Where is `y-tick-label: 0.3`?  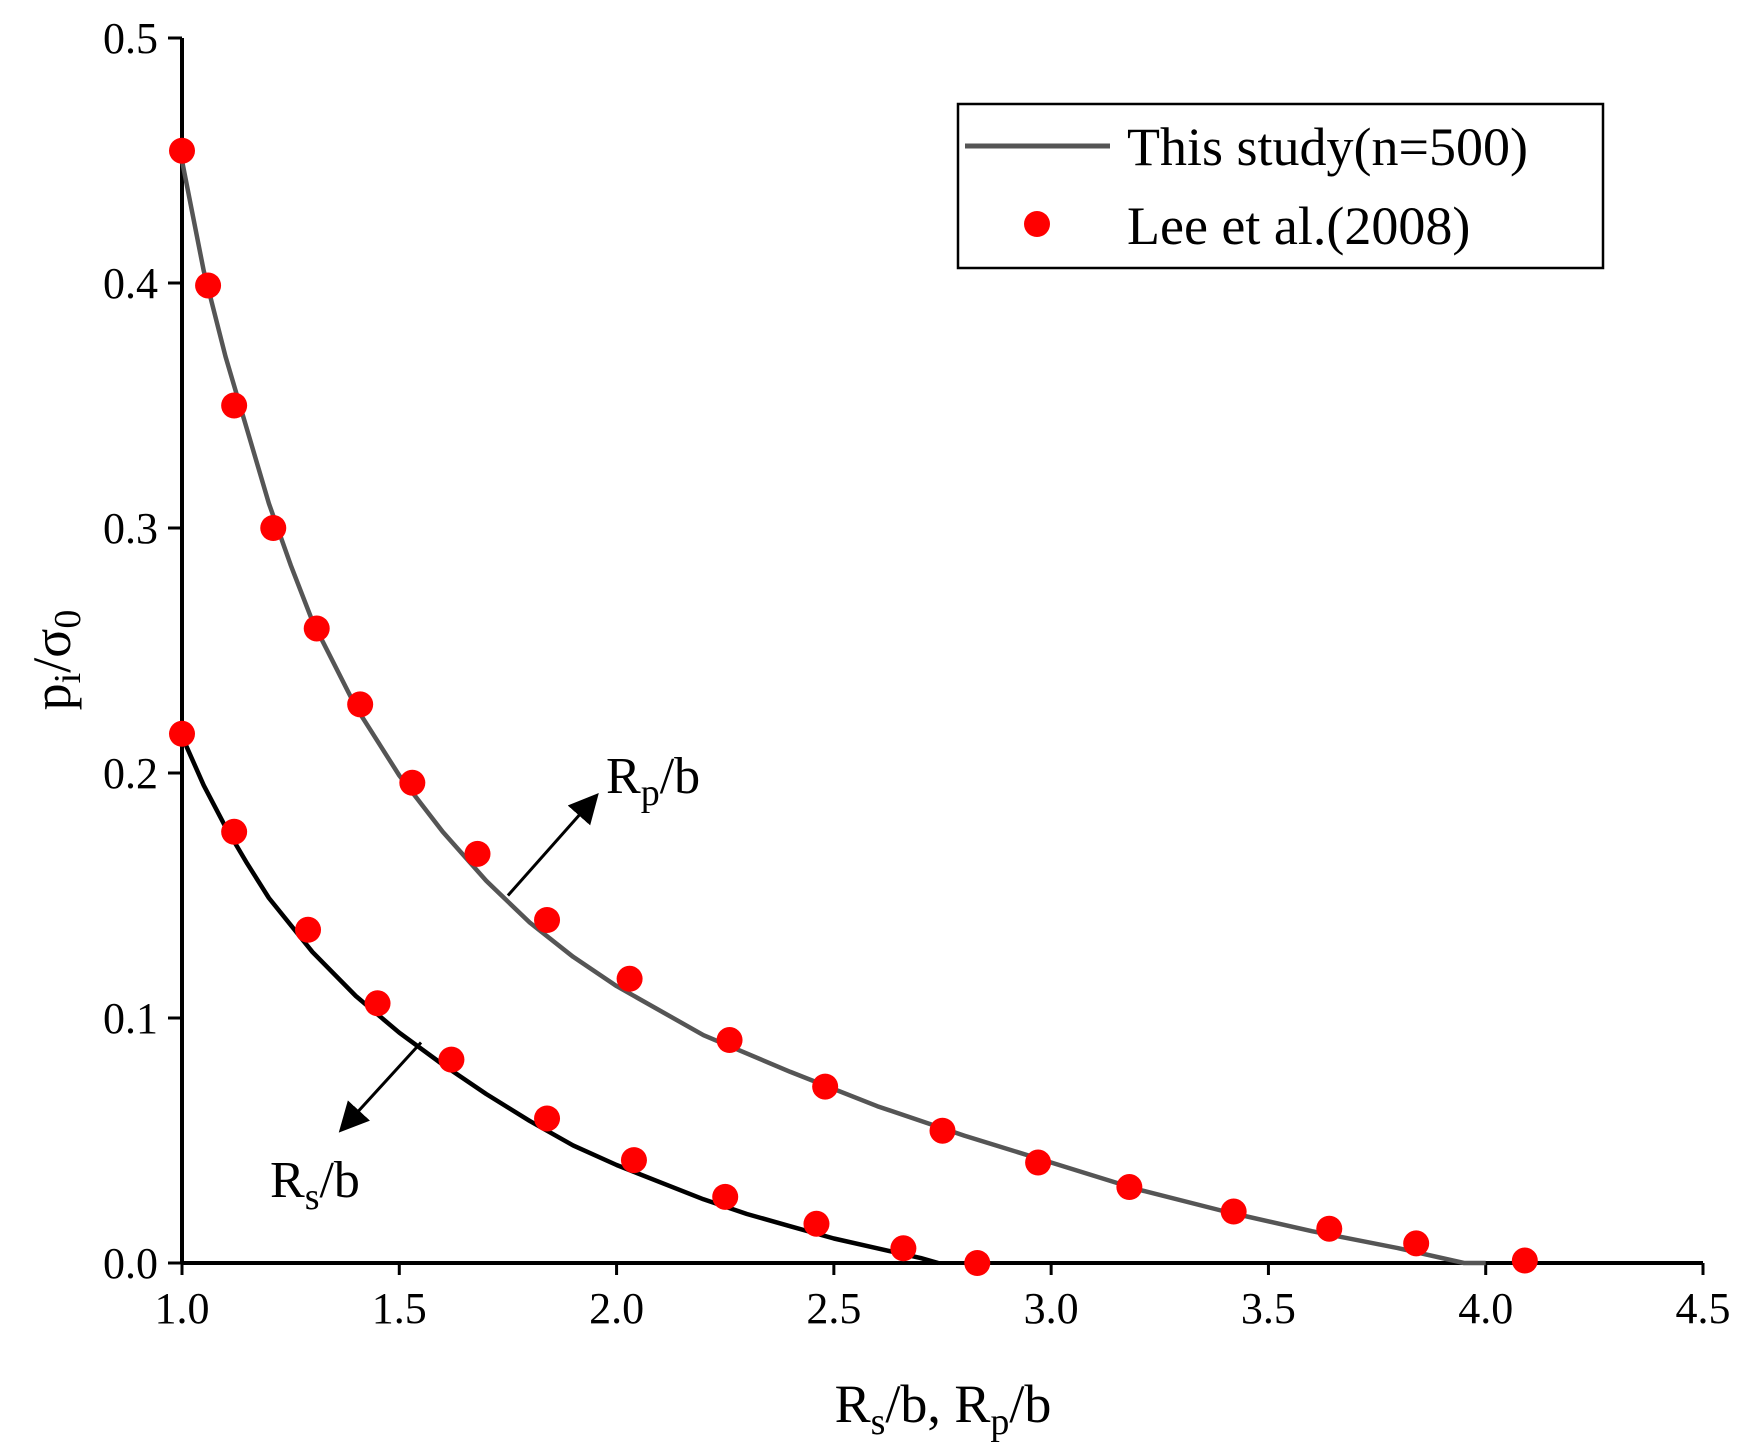 y-tick-label: 0.3 is located at coordinates (130, 528).